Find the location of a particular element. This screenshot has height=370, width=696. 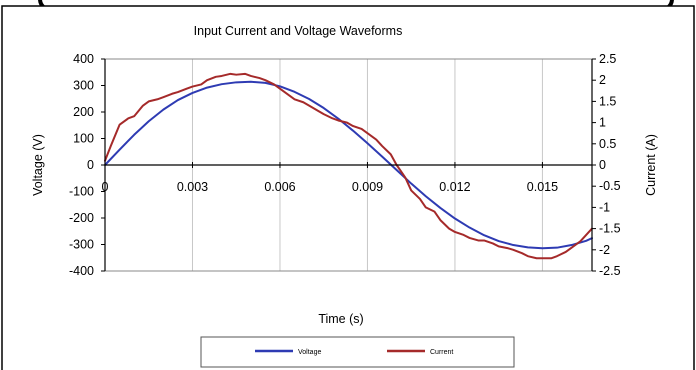

x-tick-label: 0.006 is located at coordinates (279, 187).